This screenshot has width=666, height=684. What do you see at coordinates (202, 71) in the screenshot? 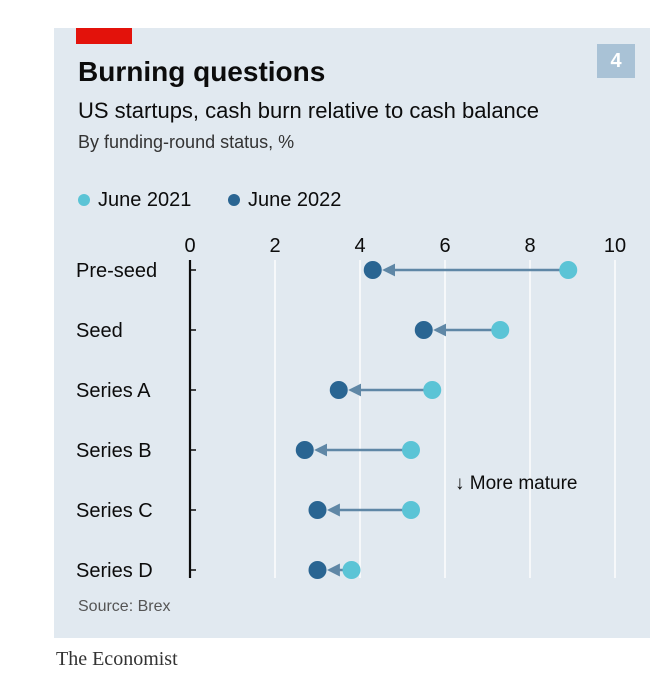
I see `chart-title: Burning questions` at bounding box center [202, 71].